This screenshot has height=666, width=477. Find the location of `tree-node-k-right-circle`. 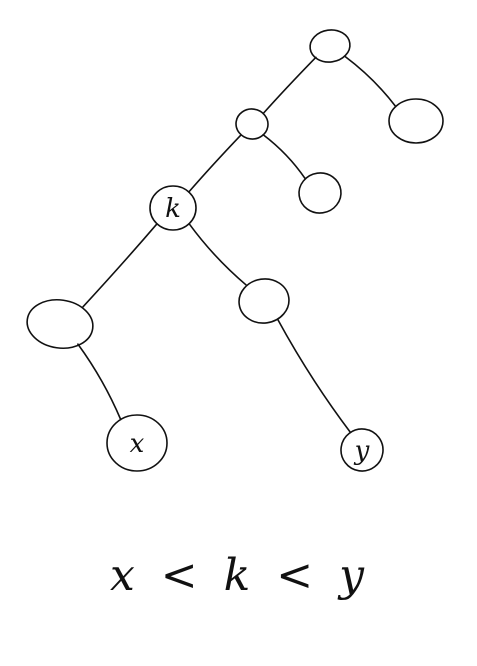

tree-node-k-right-circle is located at coordinates (264, 301).